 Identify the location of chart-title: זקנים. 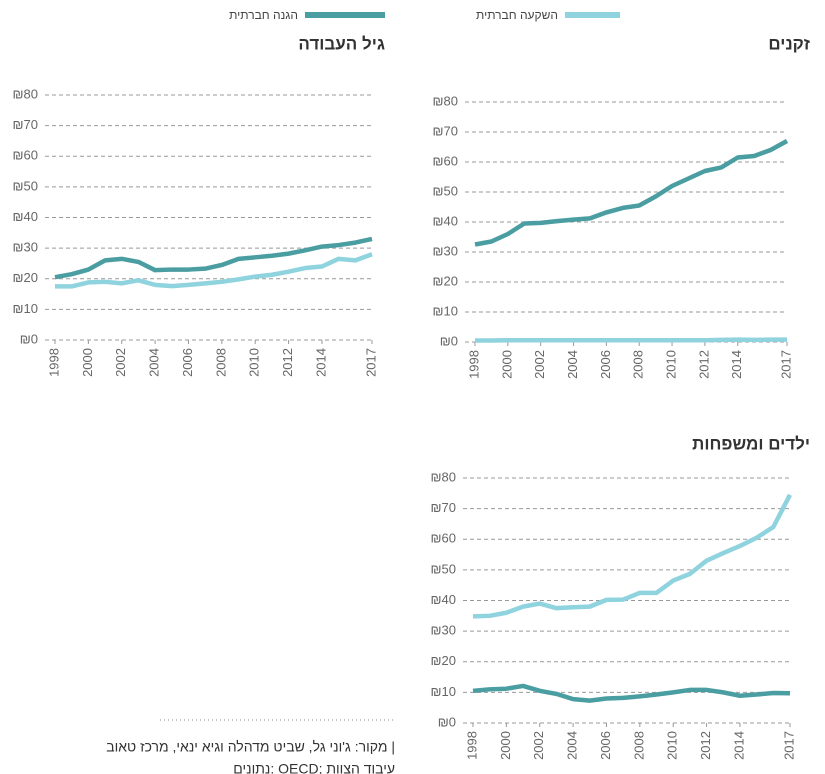
(789, 43).